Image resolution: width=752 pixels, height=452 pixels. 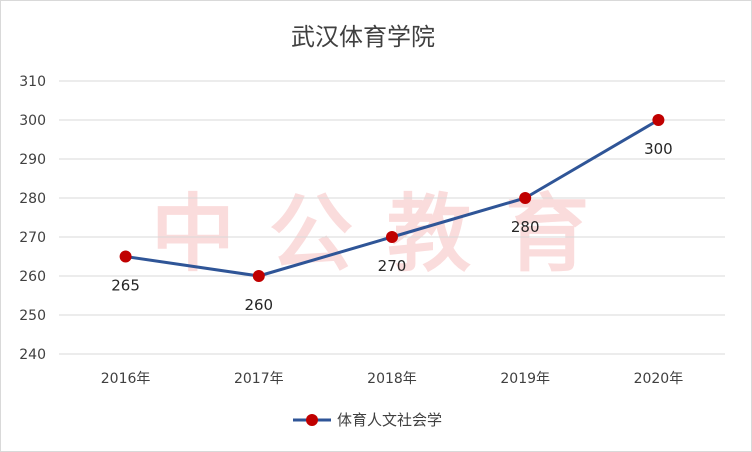 What do you see at coordinates (32, 277) in the screenshot?
I see `y-tick-label: 260` at bounding box center [32, 277].